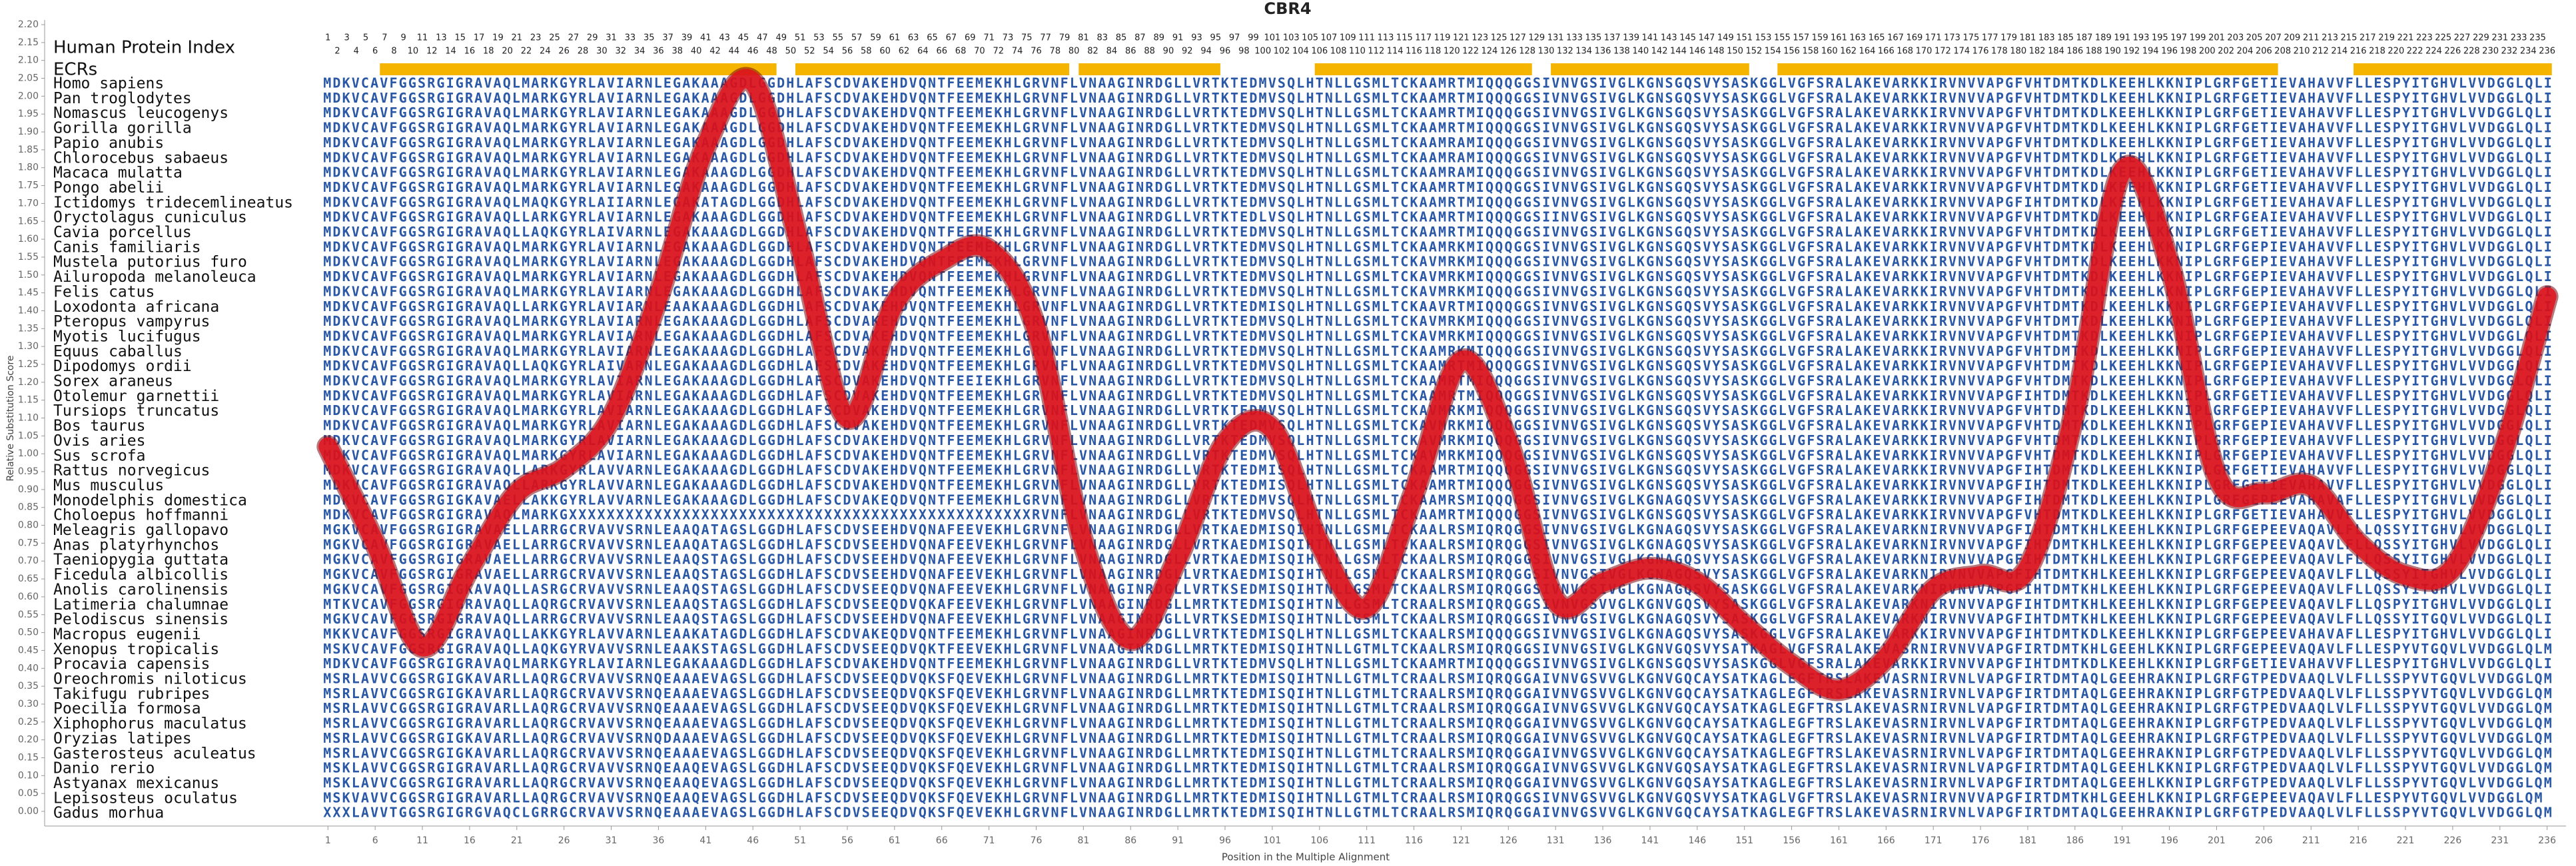 Image resolution: width=2576 pixels, height=866 pixels. What do you see at coordinates (1319, 52) in the screenshot?
I see `index-number: 106` at bounding box center [1319, 52].